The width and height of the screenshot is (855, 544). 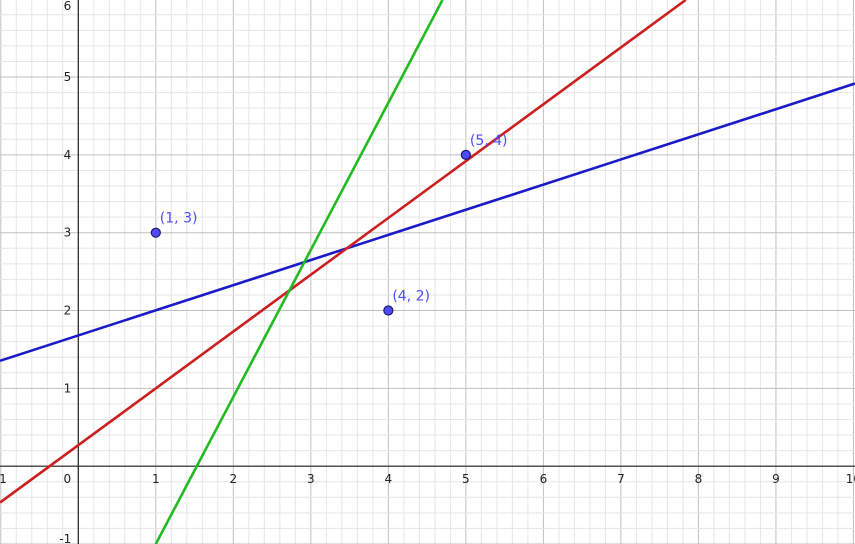 I want to click on x-tick-label: 3, so click(x=311, y=479).